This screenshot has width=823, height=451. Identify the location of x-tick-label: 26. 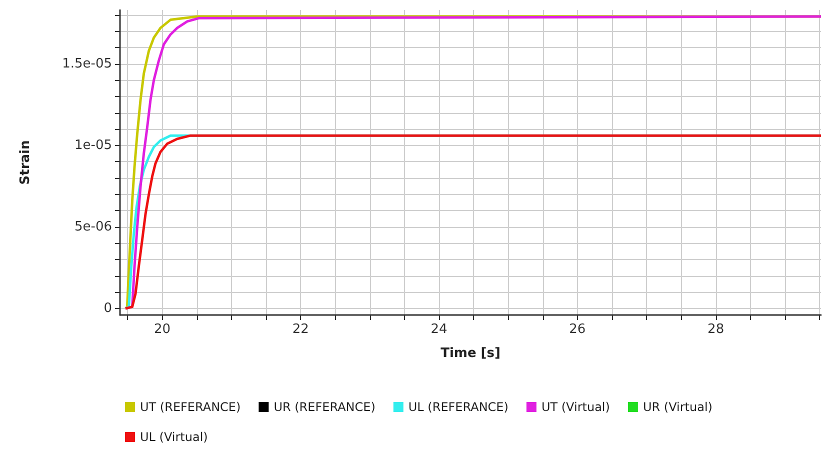
(577, 329).